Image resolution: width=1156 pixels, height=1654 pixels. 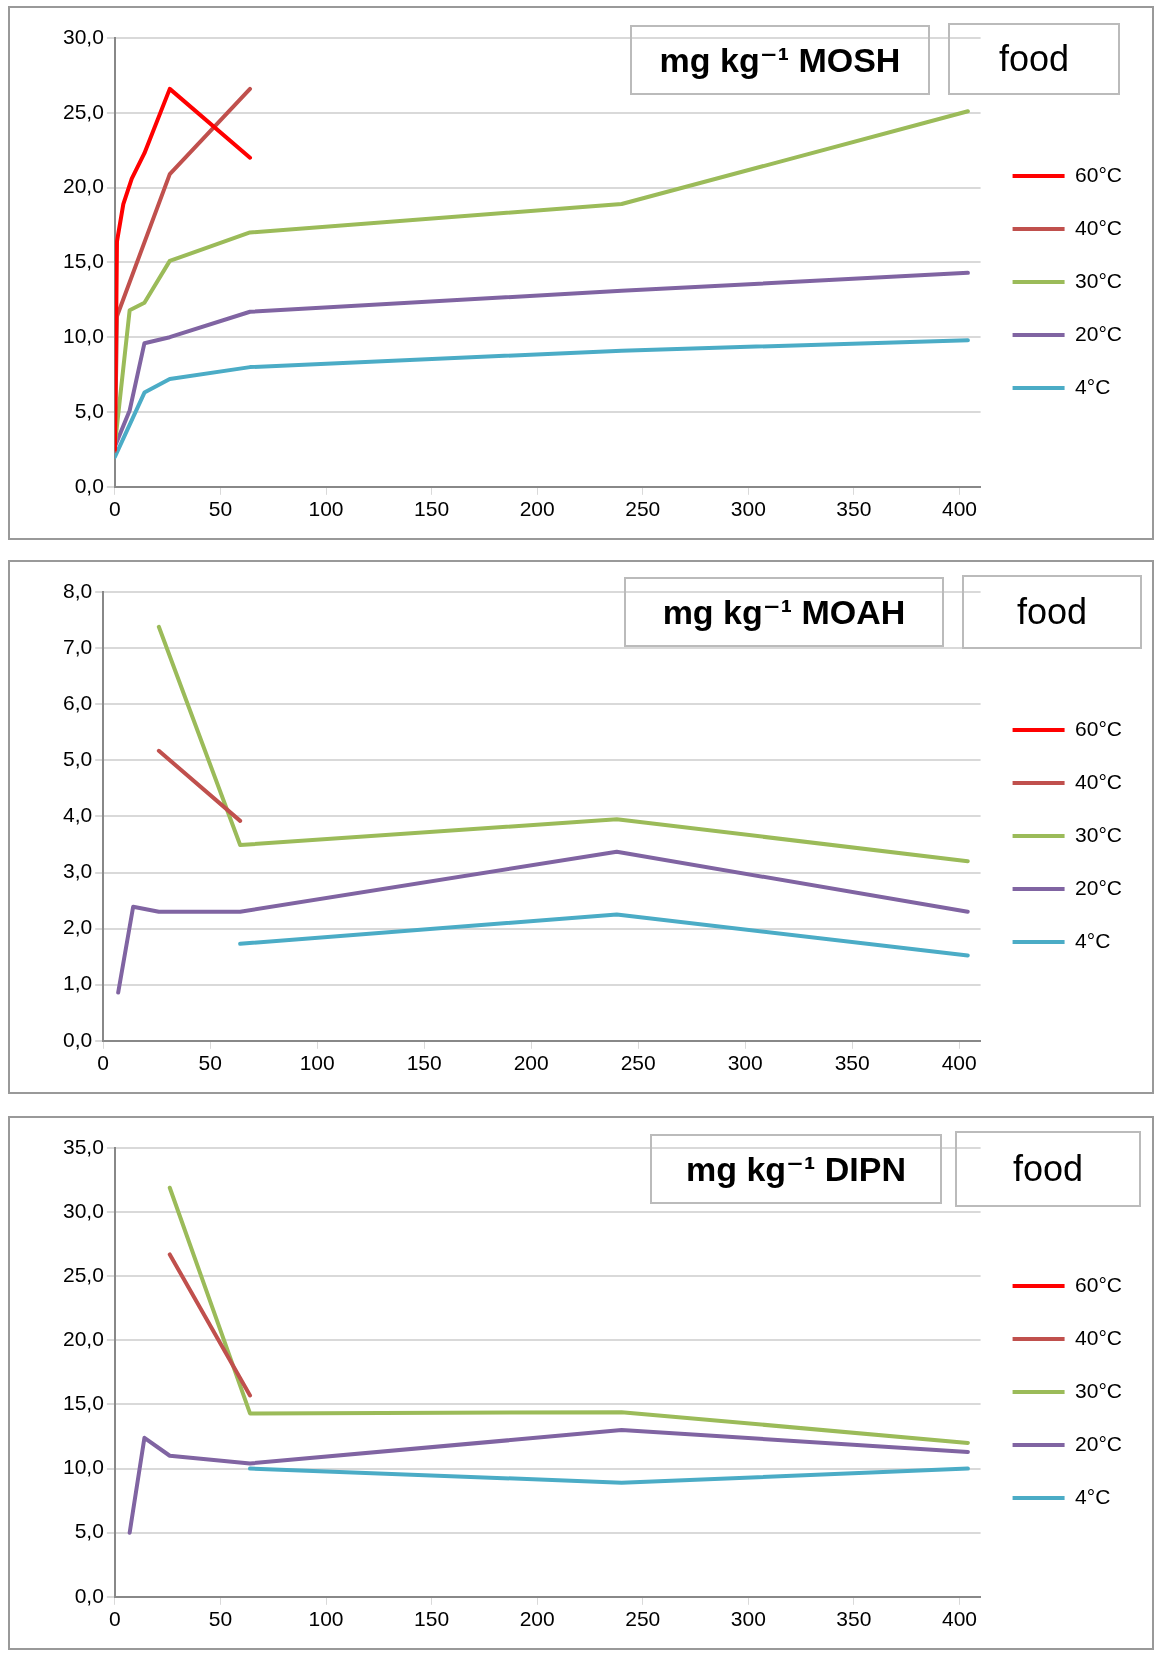 What do you see at coordinates (780, 60) in the screenshot?
I see `chart-title: mg kg⁻¹ MOSH` at bounding box center [780, 60].